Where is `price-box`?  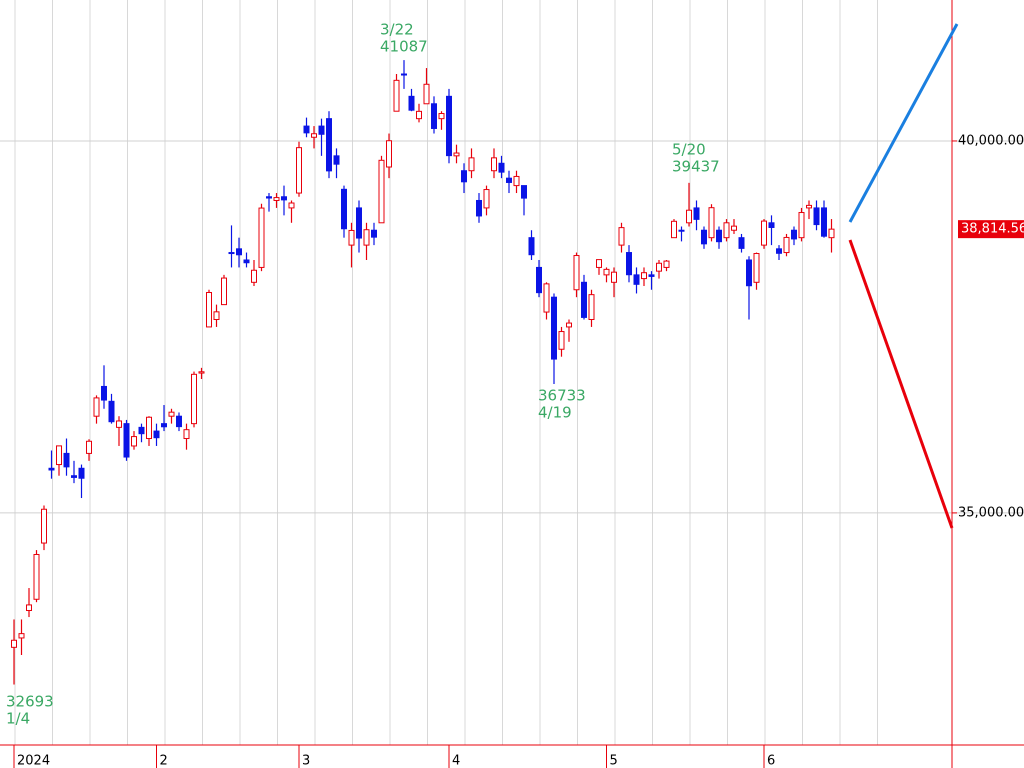
price-box is located at coordinates (991, 229).